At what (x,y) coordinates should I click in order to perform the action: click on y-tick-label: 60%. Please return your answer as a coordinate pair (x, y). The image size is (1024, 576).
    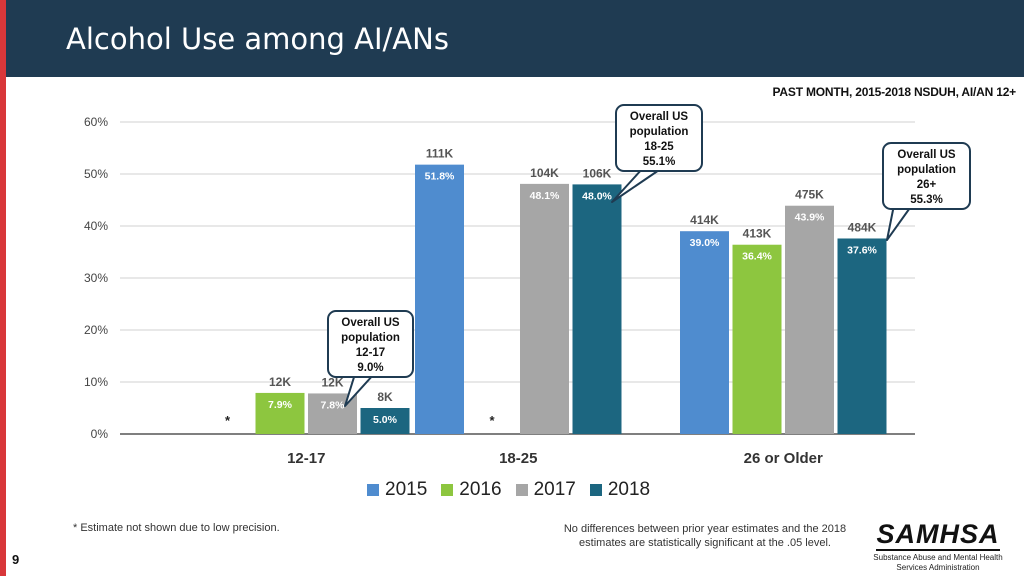
    Looking at the image, I should click on (96, 122).